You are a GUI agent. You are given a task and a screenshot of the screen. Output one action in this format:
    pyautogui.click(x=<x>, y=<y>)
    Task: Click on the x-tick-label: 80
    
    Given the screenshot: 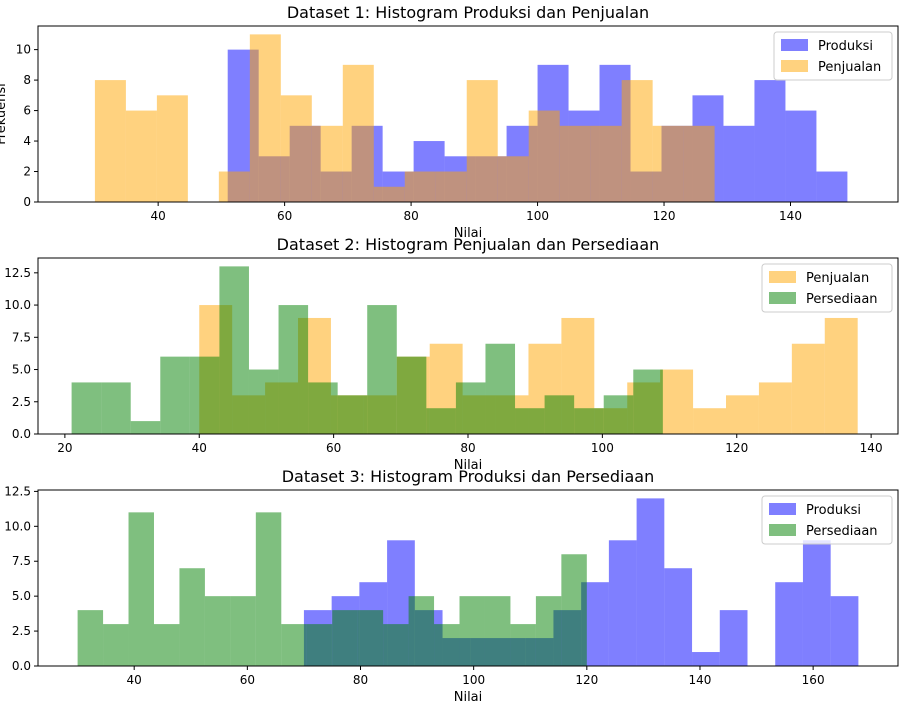 What is the action you would take?
    pyautogui.click(x=410, y=216)
    